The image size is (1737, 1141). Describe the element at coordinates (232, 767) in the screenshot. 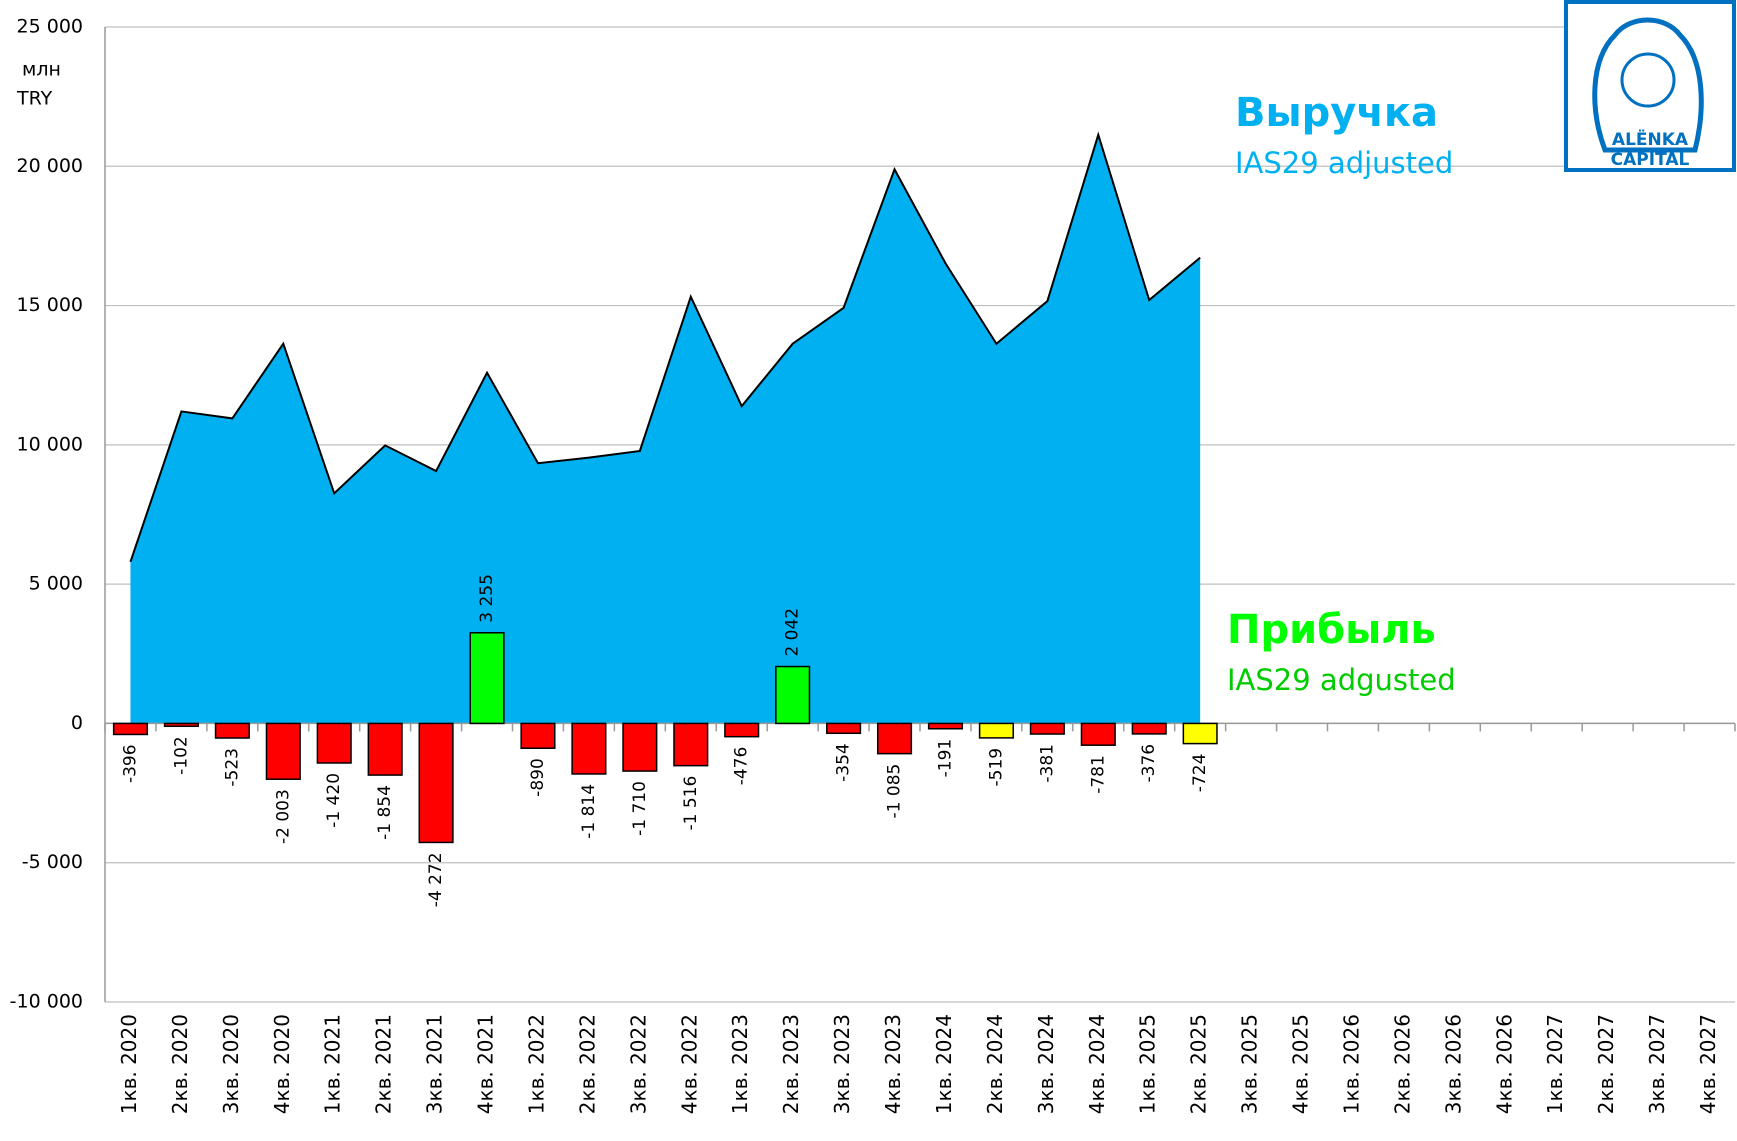

I see `data-label: -523` at that location.